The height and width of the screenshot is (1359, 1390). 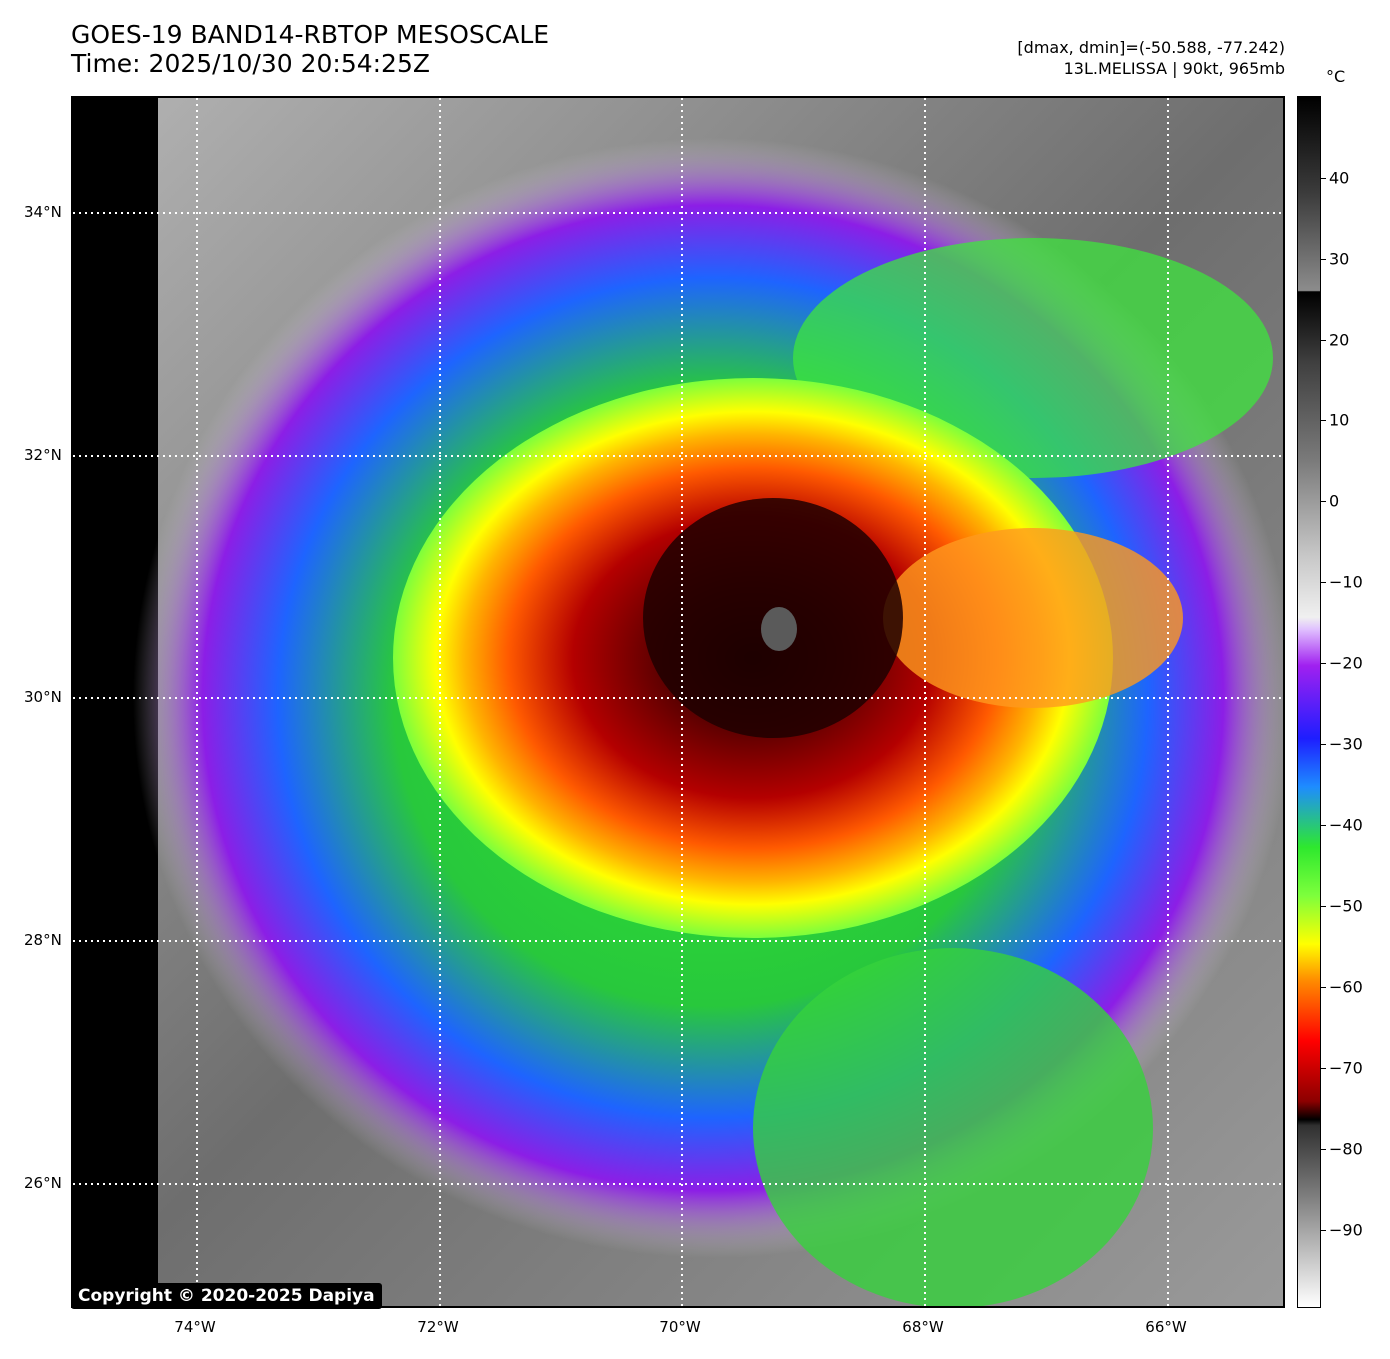 I want to click on lon-label-74: 74°W, so click(x=195, y=1327).